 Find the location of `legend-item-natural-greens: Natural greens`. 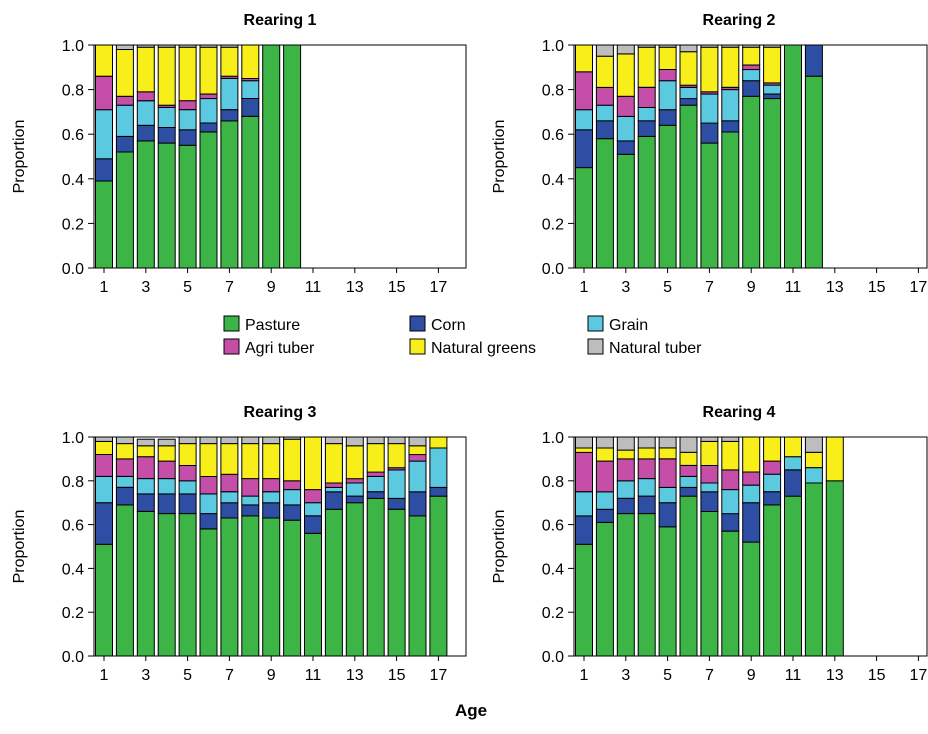

legend-item-natural-greens: Natural greens is located at coordinates (472, 347).